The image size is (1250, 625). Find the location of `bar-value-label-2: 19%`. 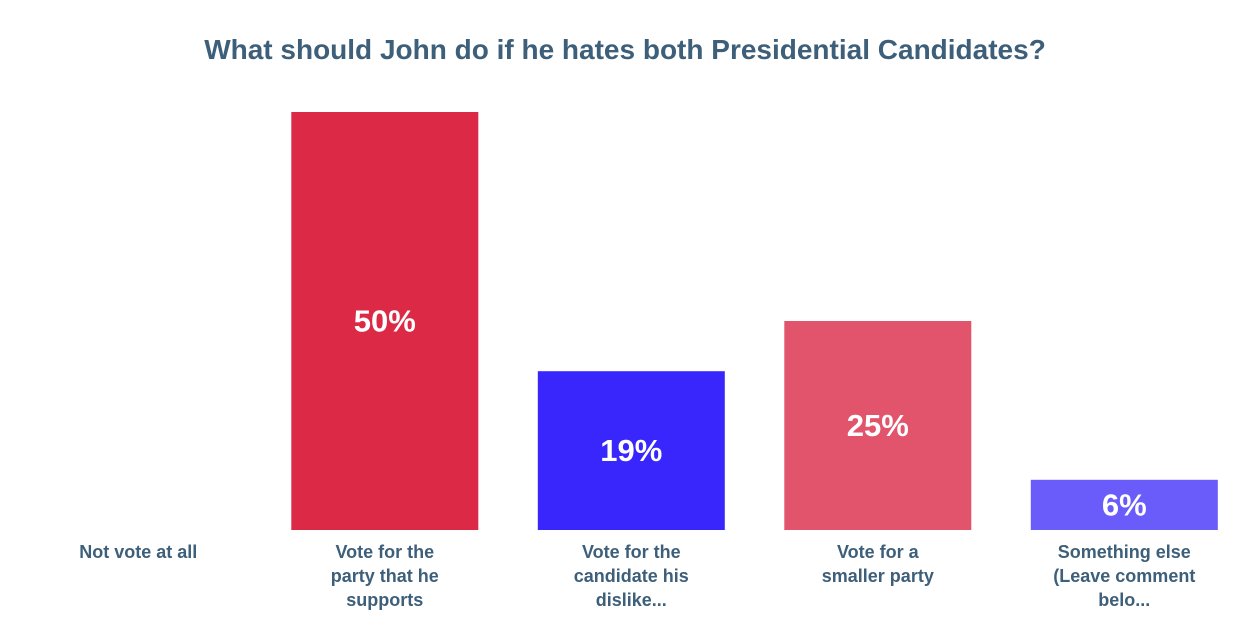

bar-value-label-2: 19% is located at coordinates (631, 450).